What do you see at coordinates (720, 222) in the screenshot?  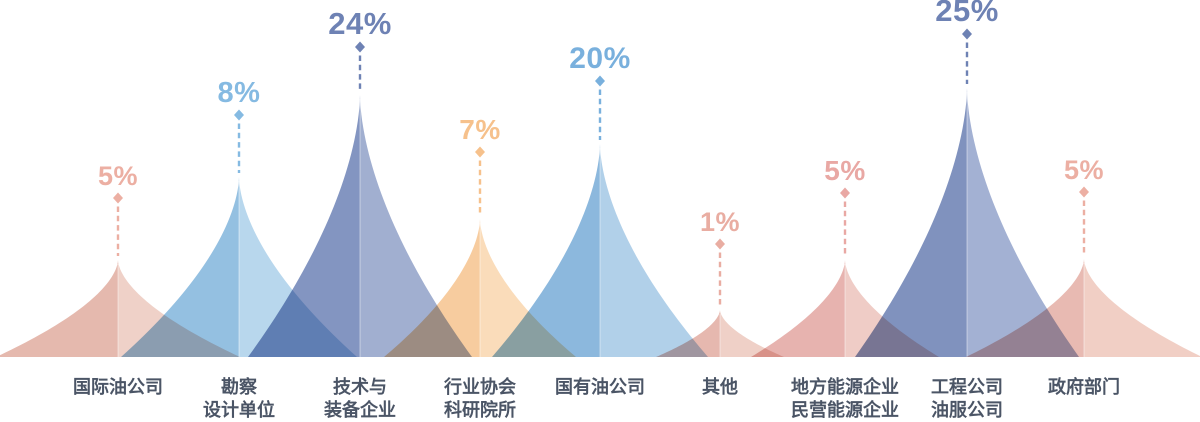 I see `value-percentage-label: 1%` at bounding box center [720, 222].